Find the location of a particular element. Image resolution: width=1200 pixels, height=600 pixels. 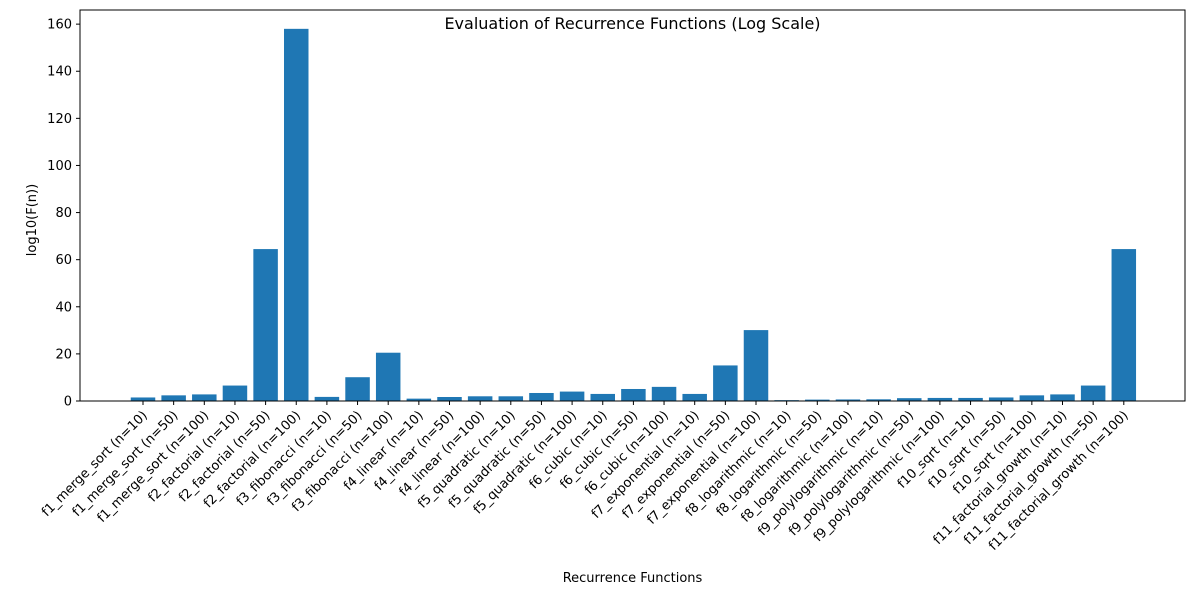

y-tick-label: 0 is located at coordinates (68, 402).